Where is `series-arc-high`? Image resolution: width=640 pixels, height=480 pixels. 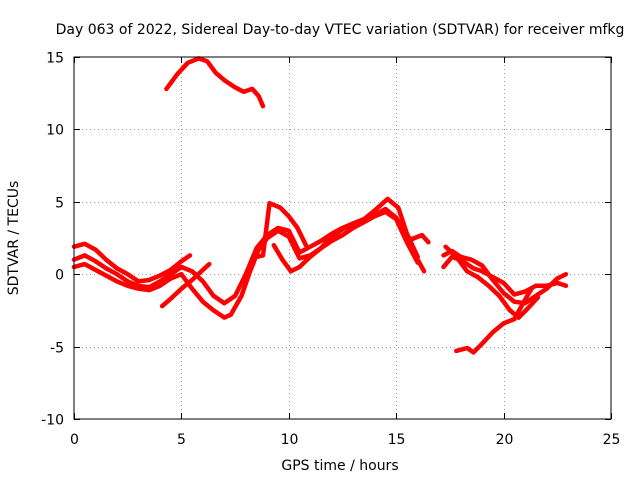 series-arc-high is located at coordinates (215, 82).